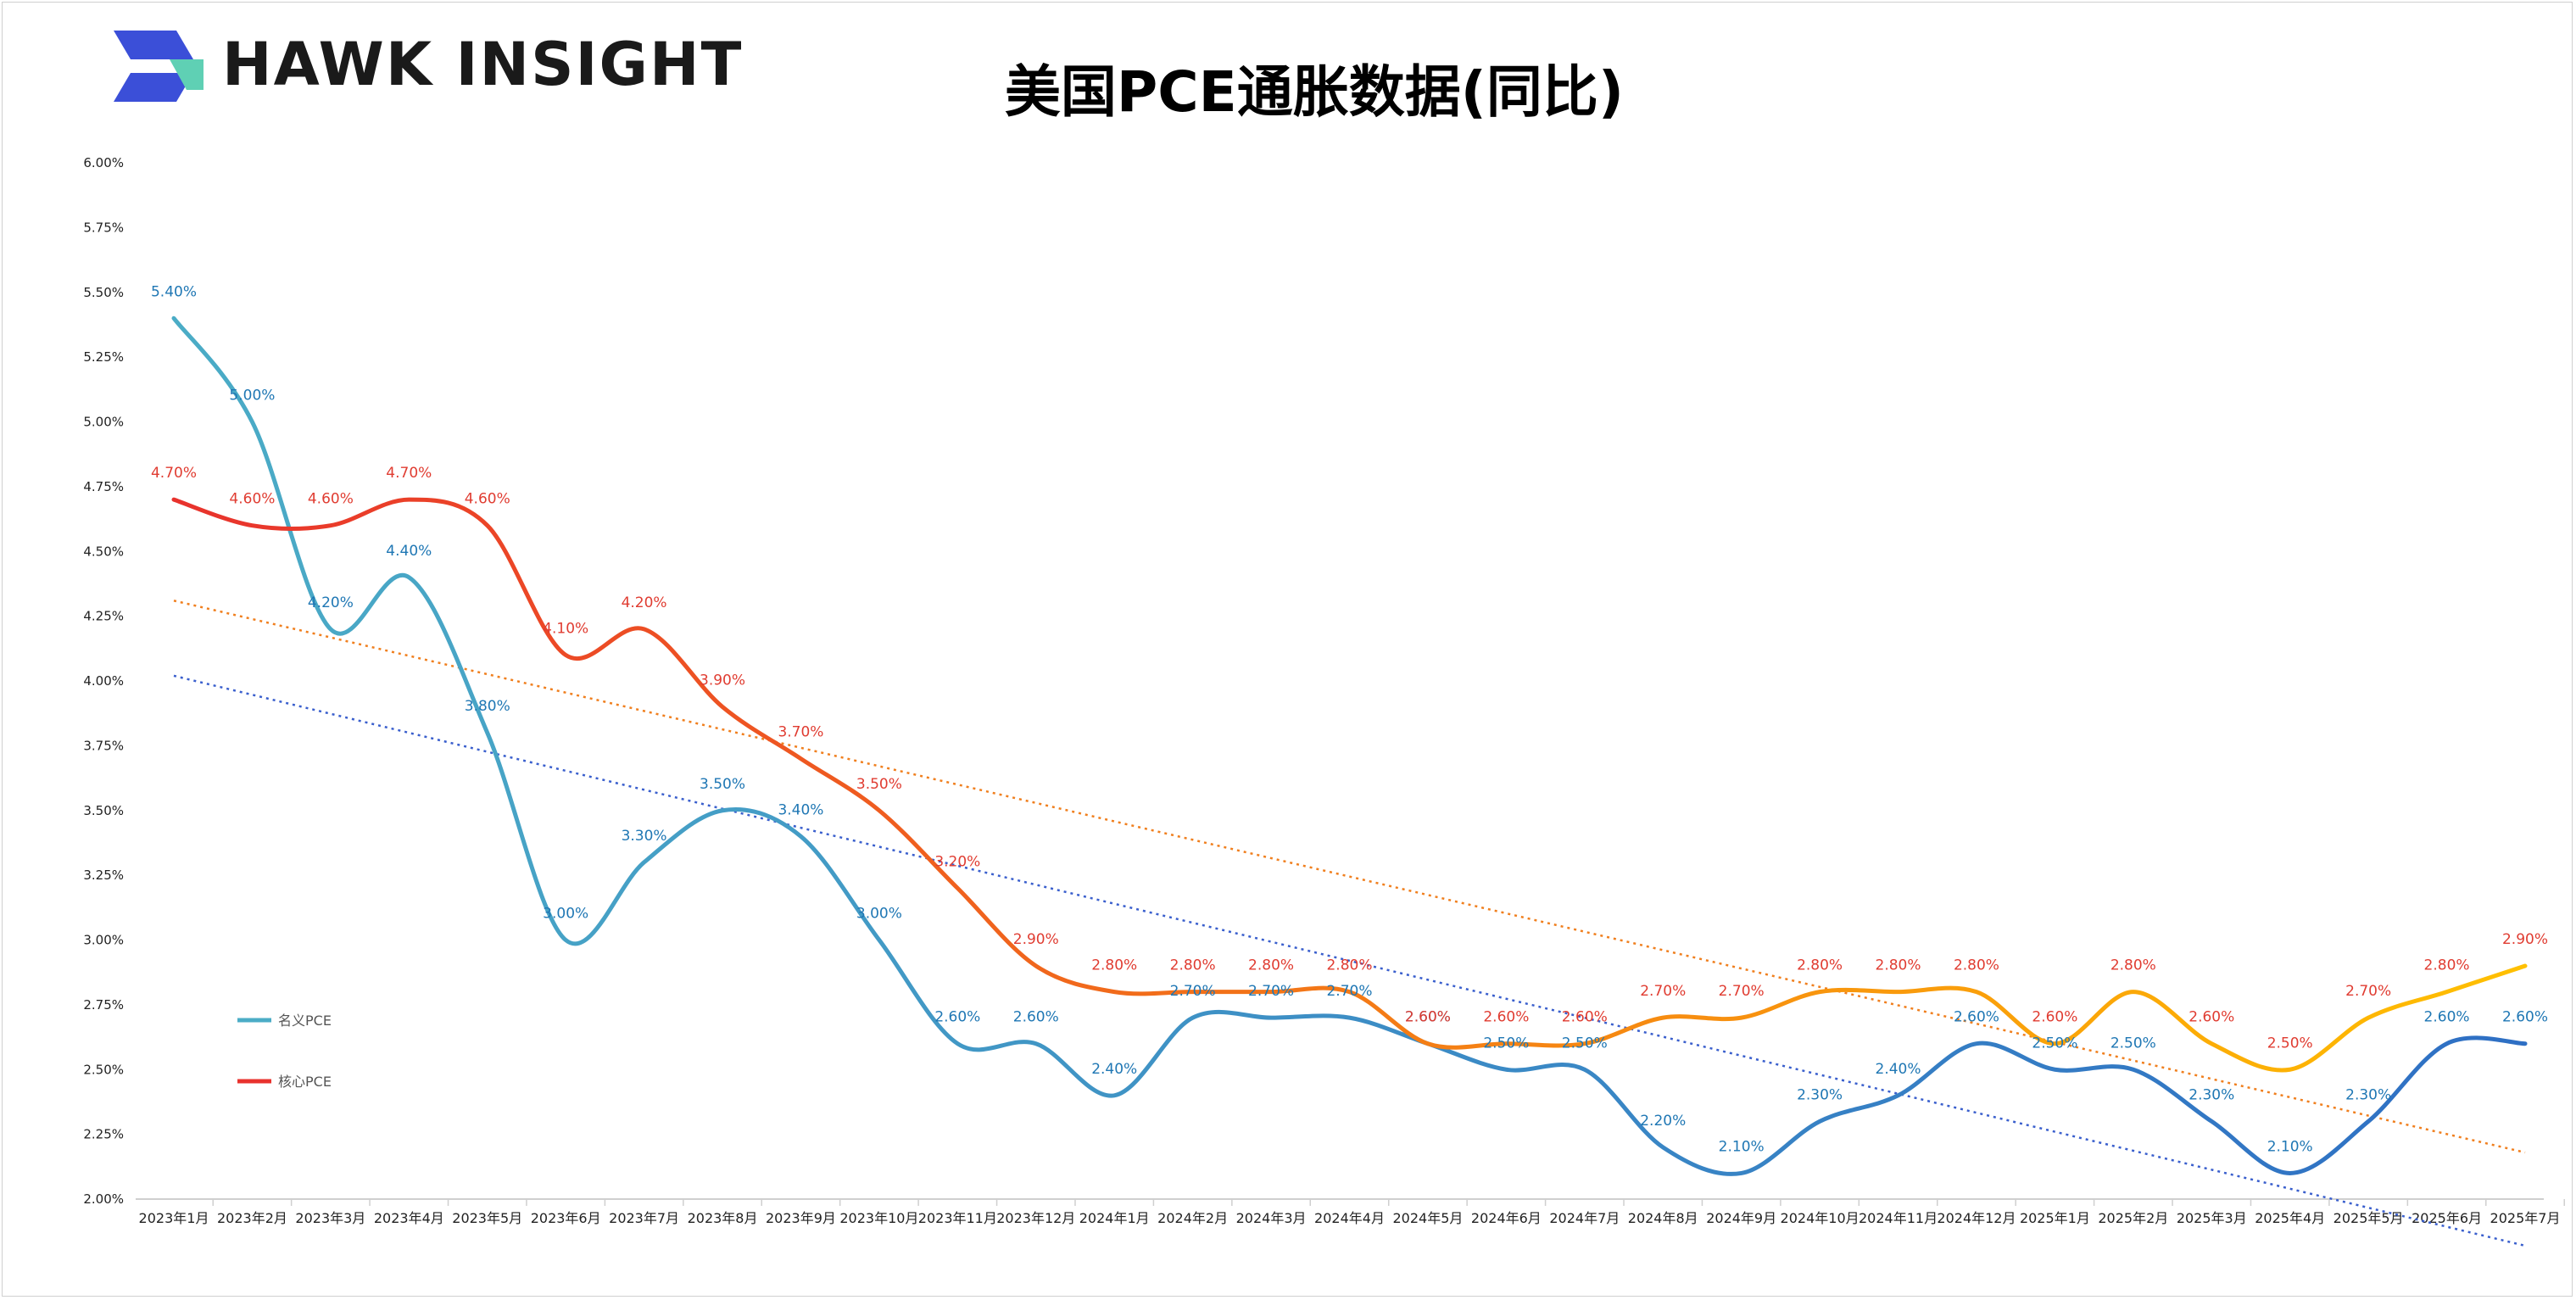 This screenshot has height=1300, width=2576. Describe the element at coordinates (1349, 1218) in the screenshot. I see `x-tick-label: 2024年4月` at that location.